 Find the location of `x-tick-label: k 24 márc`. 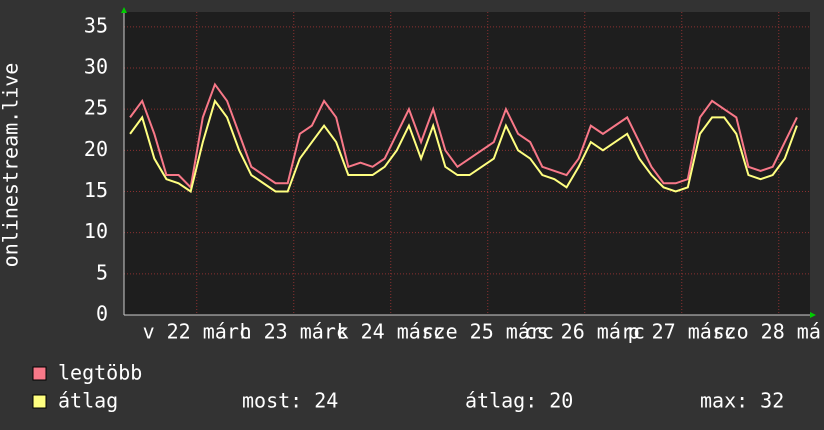

x-tick-label: k 24 márc is located at coordinates (391, 332).